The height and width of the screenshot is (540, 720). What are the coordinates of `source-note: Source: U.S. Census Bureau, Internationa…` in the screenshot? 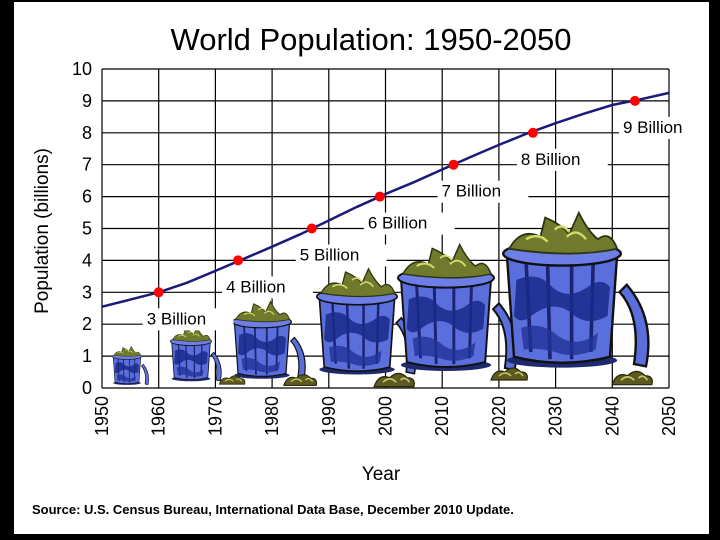 It's located at (273, 509).